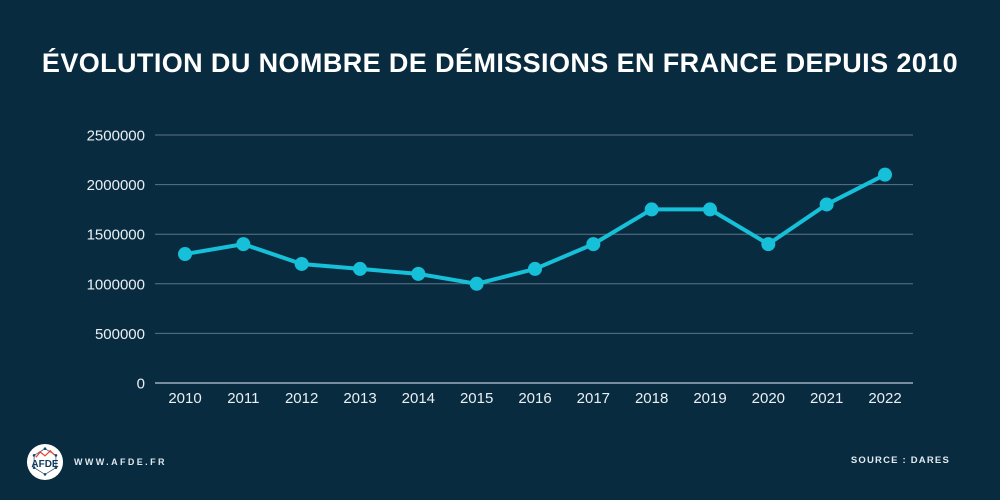 This screenshot has width=1000, height=500. What do you see at coordinates (120, 462) in the screenshot?
I see `website-url: WWW.AFDE.FR` at bounding box center [120, 462].